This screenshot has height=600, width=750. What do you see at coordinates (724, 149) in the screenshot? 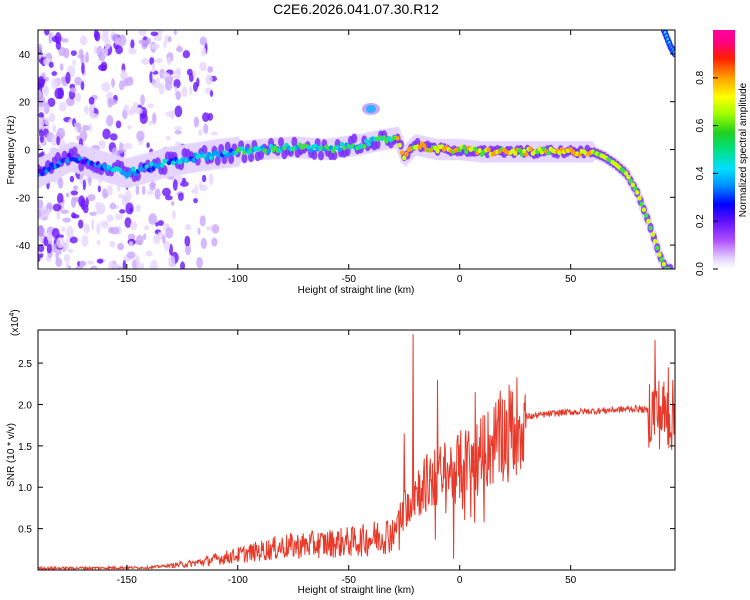
I see `colorbar-gradient` at bounding box center [724, 149].